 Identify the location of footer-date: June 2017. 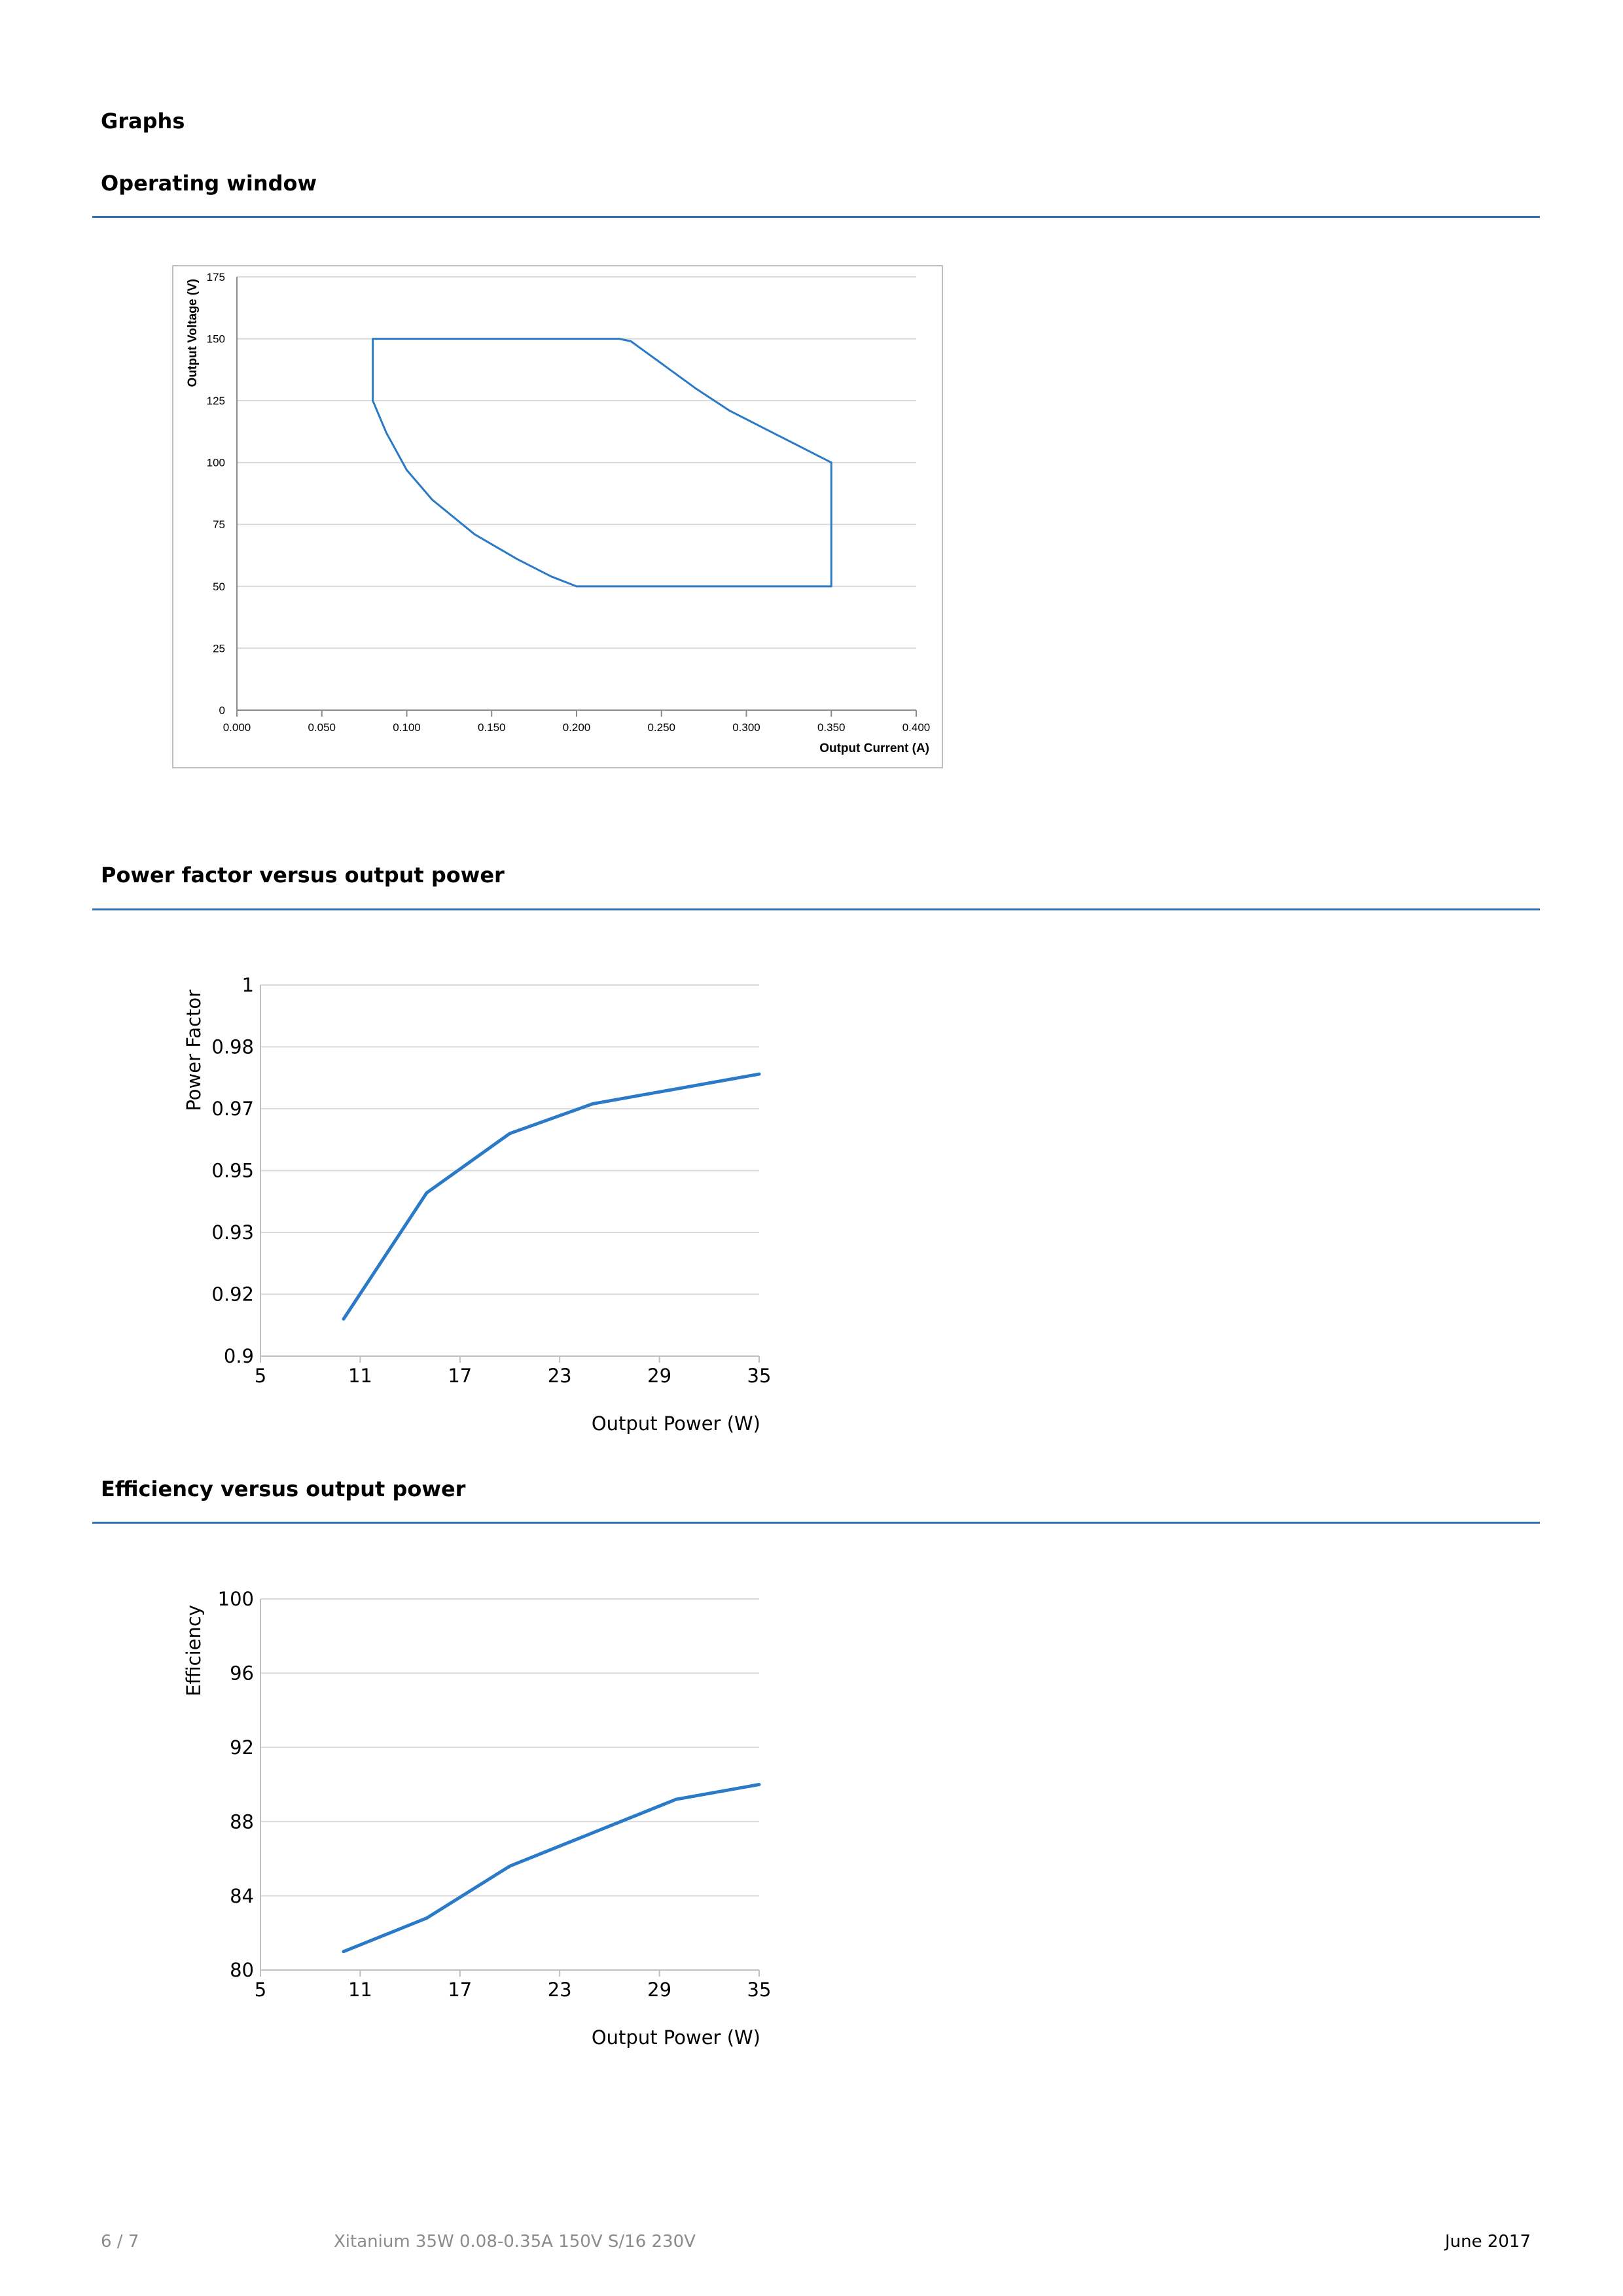
(1488, 2241).